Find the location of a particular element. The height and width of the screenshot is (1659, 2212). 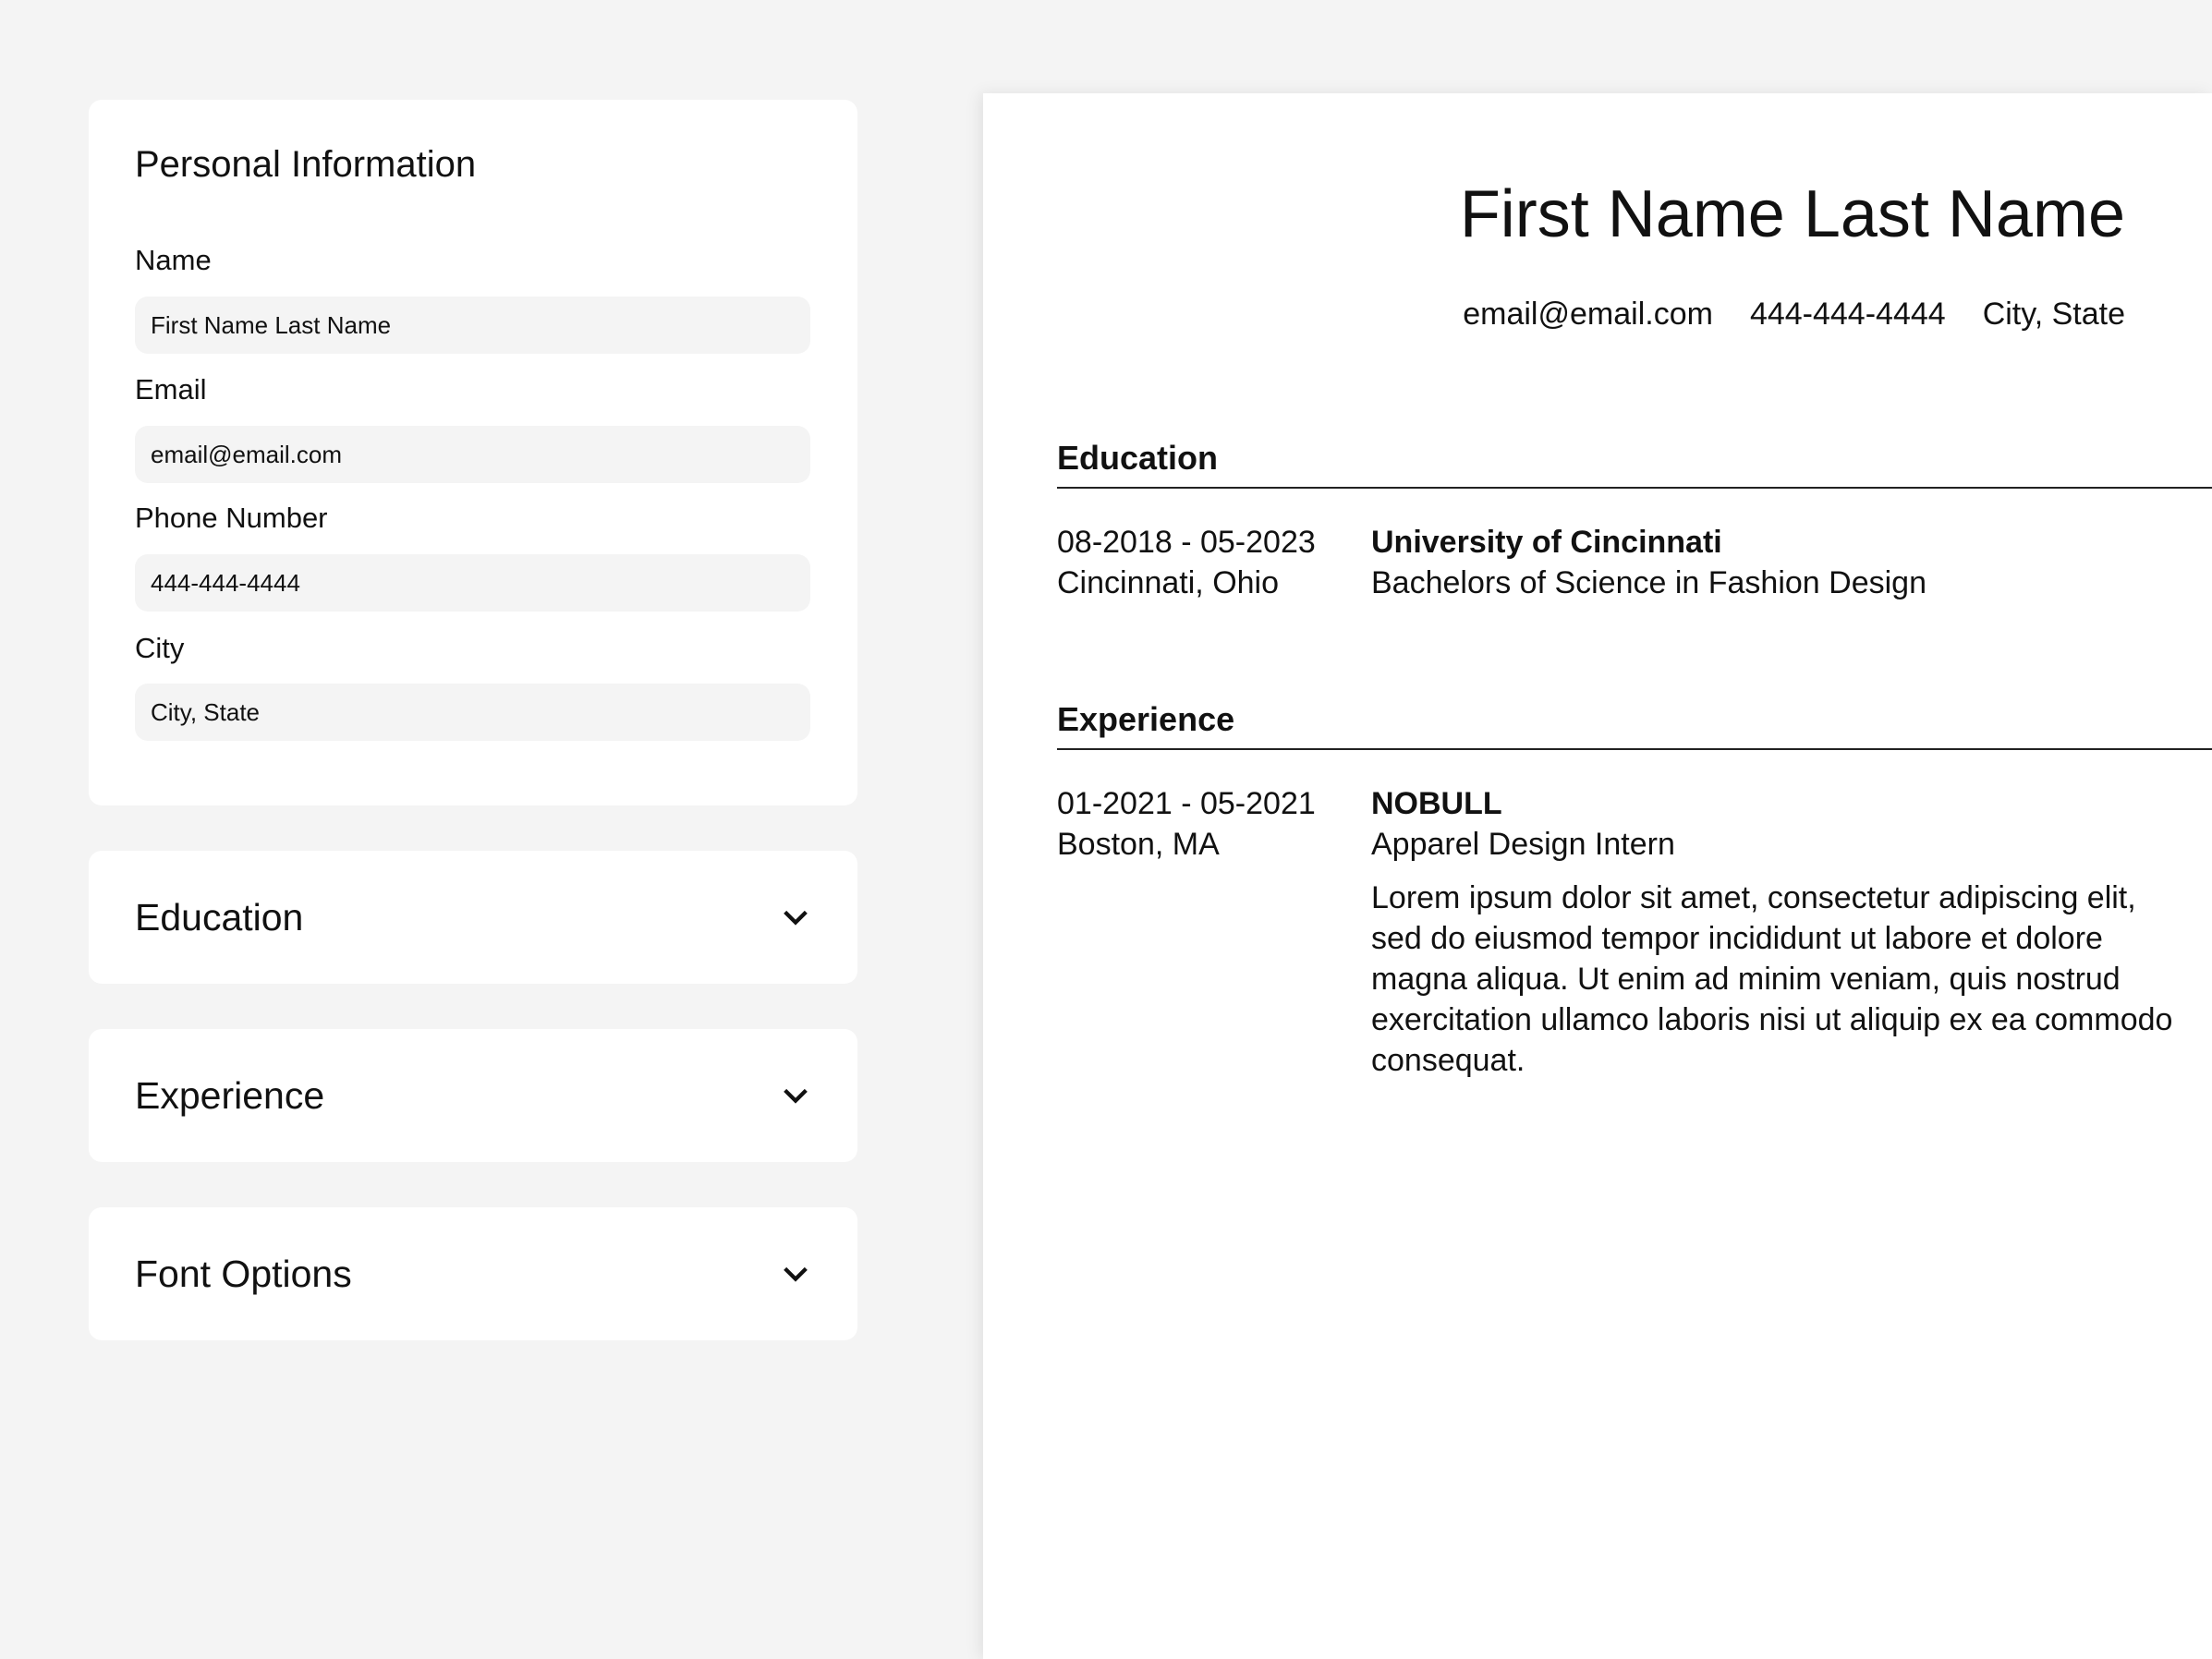

experience-dates: 01-2021 - 05-2021 is located at coordinates (1186, 804).